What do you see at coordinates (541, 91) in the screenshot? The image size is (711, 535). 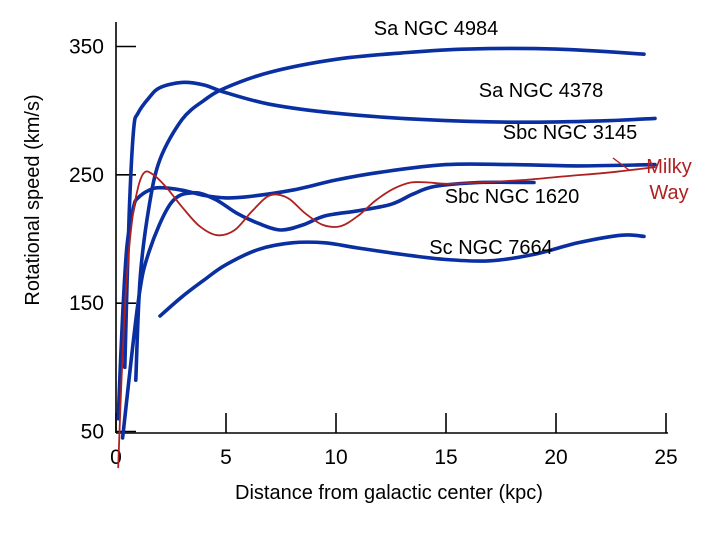 I see `series-label-sa-ngc-4378: Sa NGC 4378` at bounding box center [541, 91].